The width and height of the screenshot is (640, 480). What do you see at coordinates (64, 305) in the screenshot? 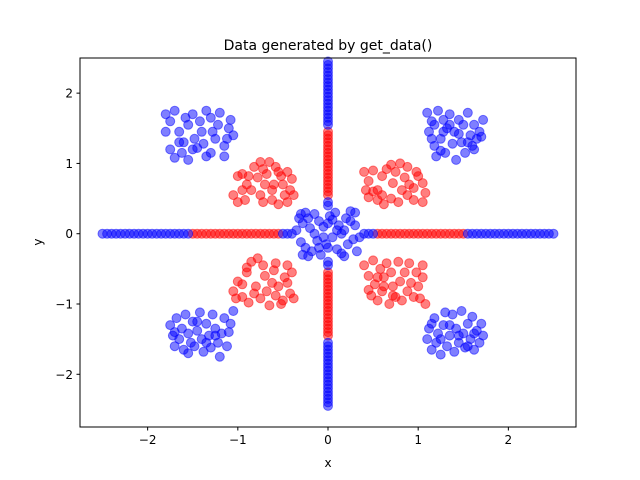
I see `y-tick-label: −1` at bounding box center [64, 305].